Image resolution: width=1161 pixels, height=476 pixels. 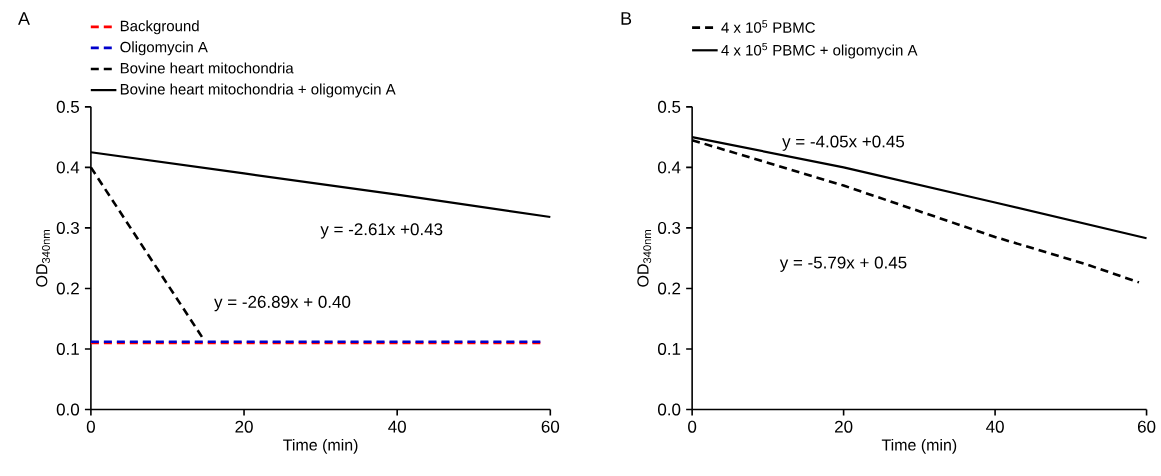 What do you see at coordinates (258, 90) in the screenshot?
I see `legend-label: Bovine heart mitochondria + oligomycin A` at bounding box center [258, 90].